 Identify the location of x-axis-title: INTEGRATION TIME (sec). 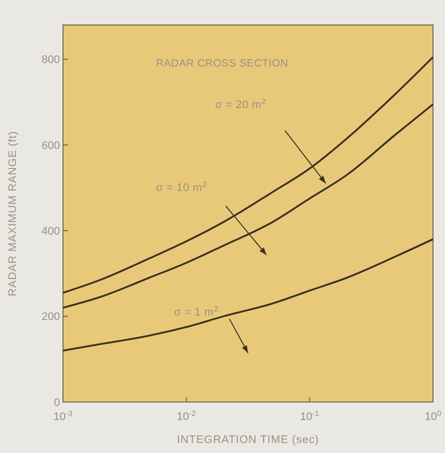
(248, 440).